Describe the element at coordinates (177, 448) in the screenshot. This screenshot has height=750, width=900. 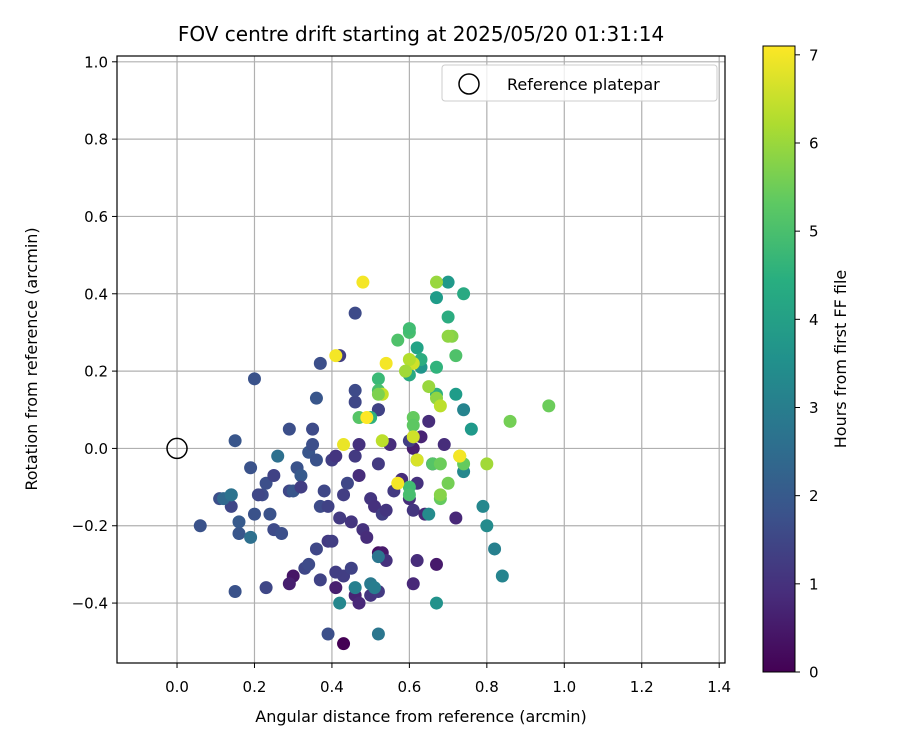
I see `reference-point` at that location.